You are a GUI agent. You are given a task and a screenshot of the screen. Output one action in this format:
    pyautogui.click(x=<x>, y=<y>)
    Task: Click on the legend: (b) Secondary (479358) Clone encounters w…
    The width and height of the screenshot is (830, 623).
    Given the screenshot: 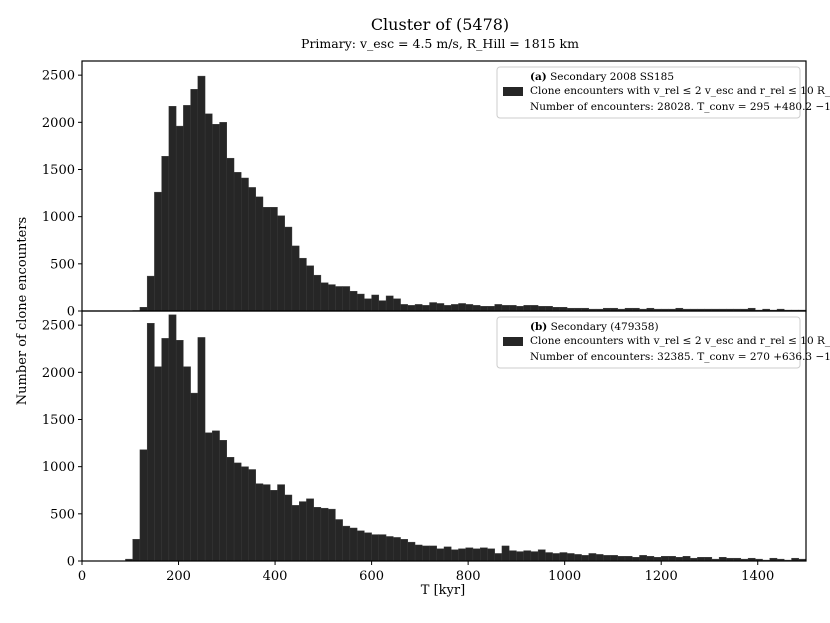 What is the action you would take?
    pyautogui.click(x=663, y=342)
    